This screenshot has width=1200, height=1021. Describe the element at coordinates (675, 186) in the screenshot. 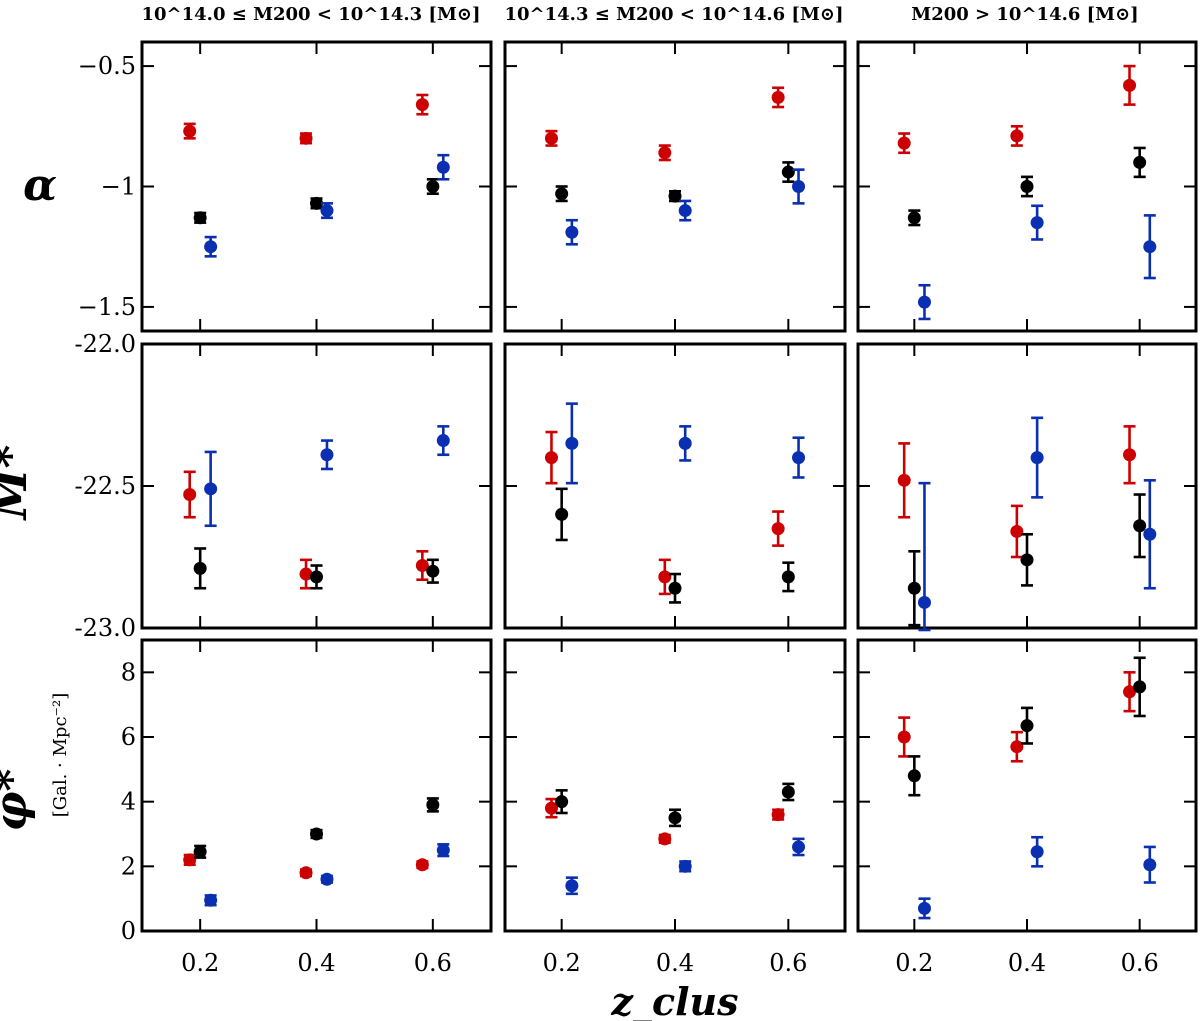

I see `panel-r1-c2` at that location.